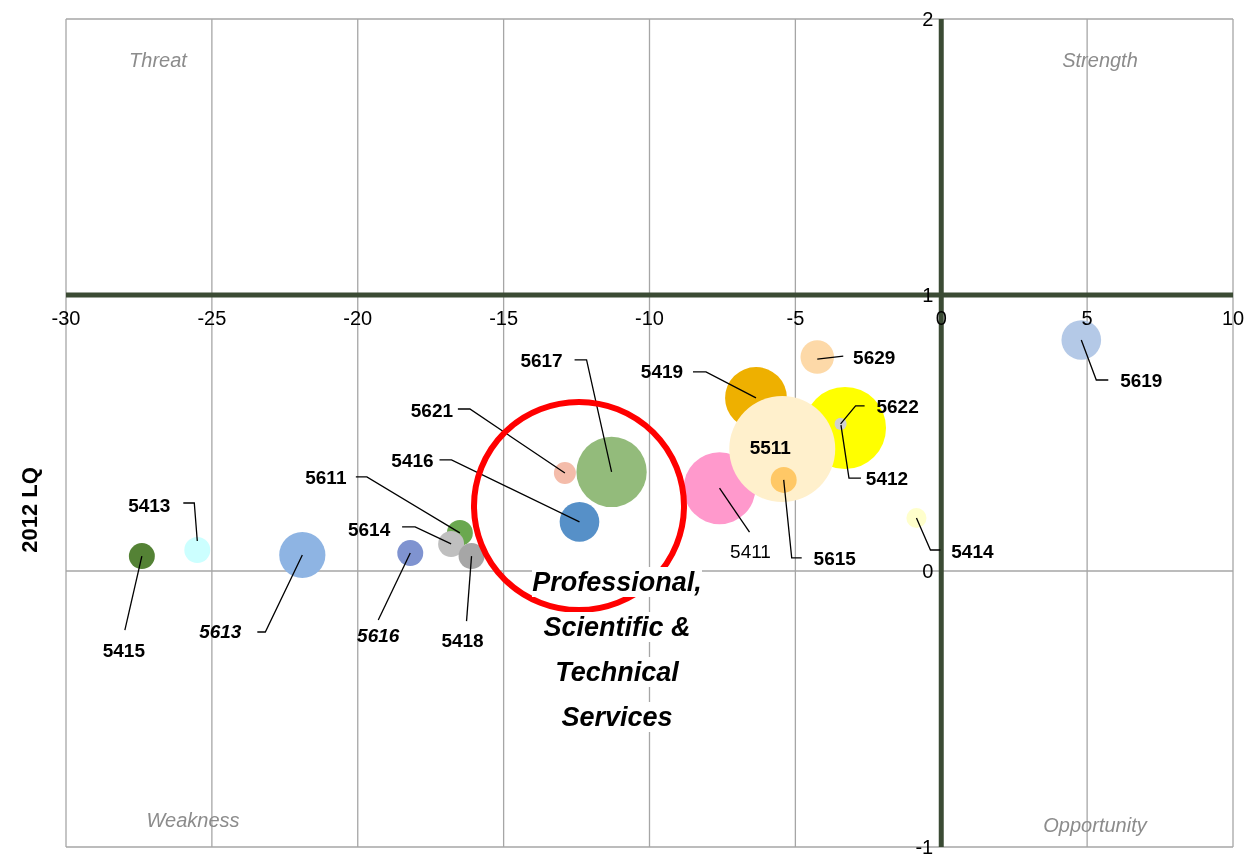 The height and width of the screenshot is (854, 1251). I want to click on x-tick-label: -15, so click(504, 318).